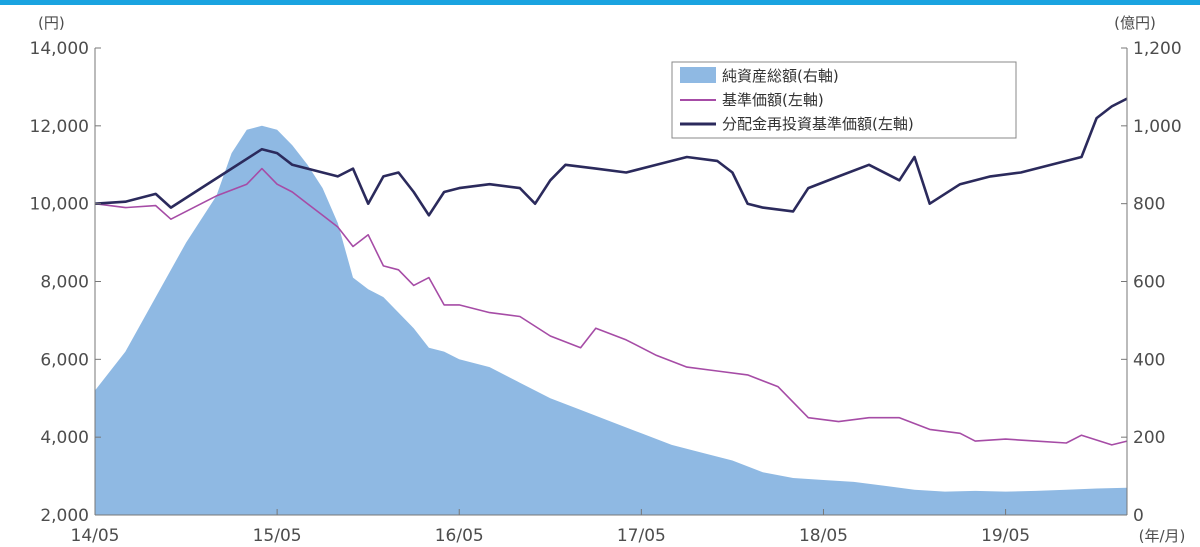 Image resolution: width=1200 pixels, height=547 pixels. I want to click on left-tick-label: 6,000, so click(64, 360).